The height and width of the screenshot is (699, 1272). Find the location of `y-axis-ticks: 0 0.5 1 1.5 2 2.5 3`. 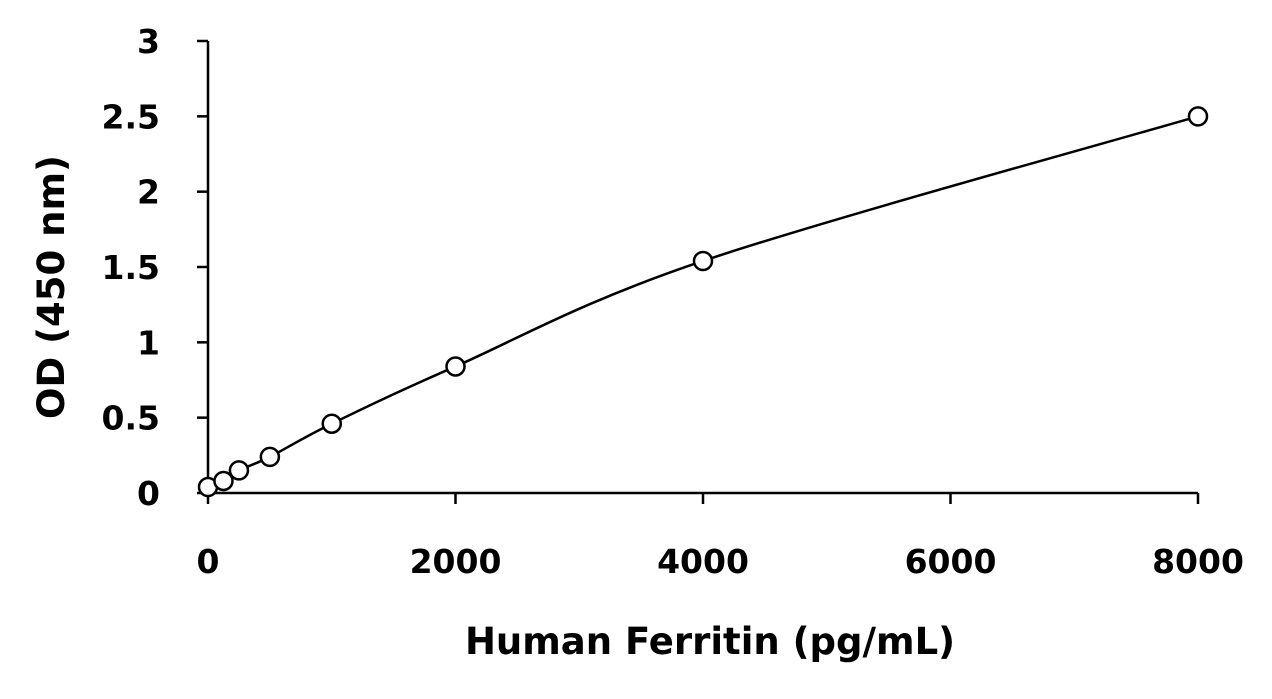

y-axis-ticks: 0 0.5 1 1.5 2 2.5 3 is located at coordinates (155, 267).